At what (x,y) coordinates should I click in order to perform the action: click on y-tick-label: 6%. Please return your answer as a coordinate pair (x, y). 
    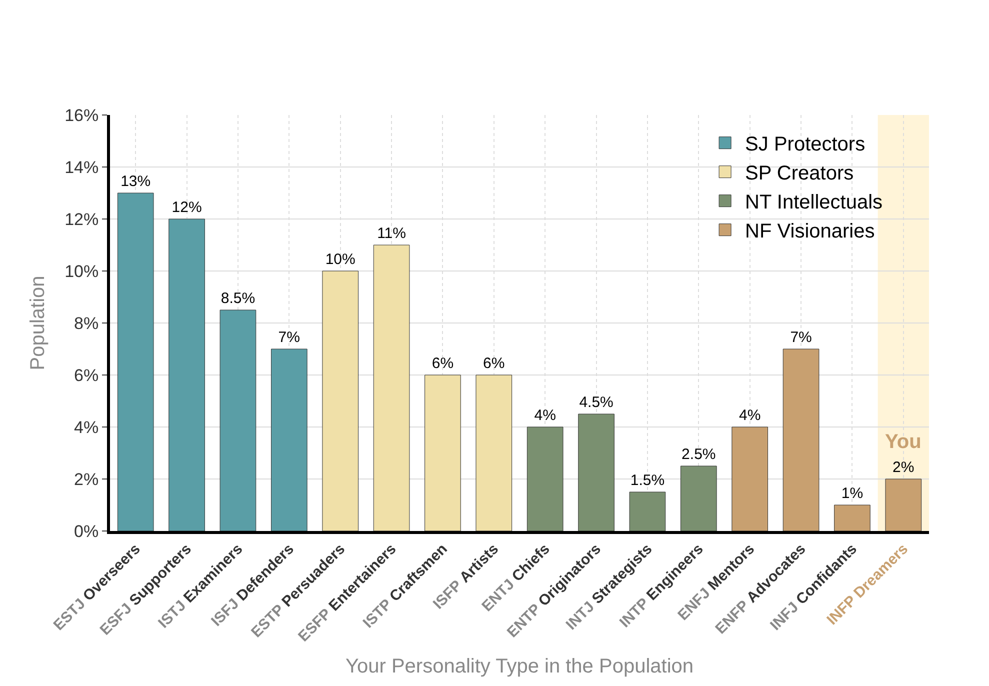
    Looking at the image, I should click on (86, 375).